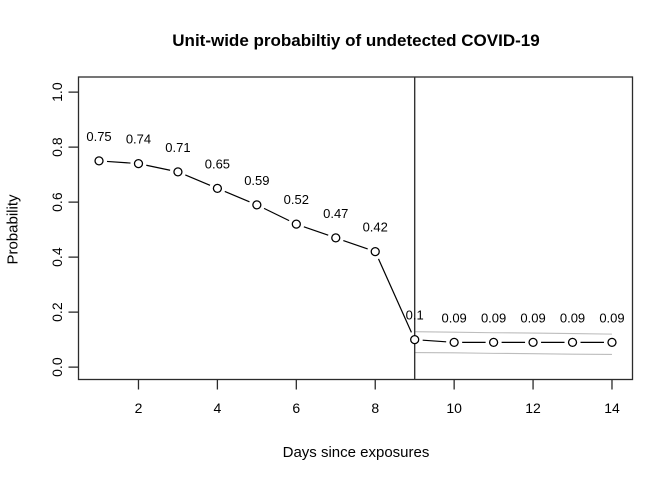  I want to click on data-point-label: 0.75, so click(98, 136).